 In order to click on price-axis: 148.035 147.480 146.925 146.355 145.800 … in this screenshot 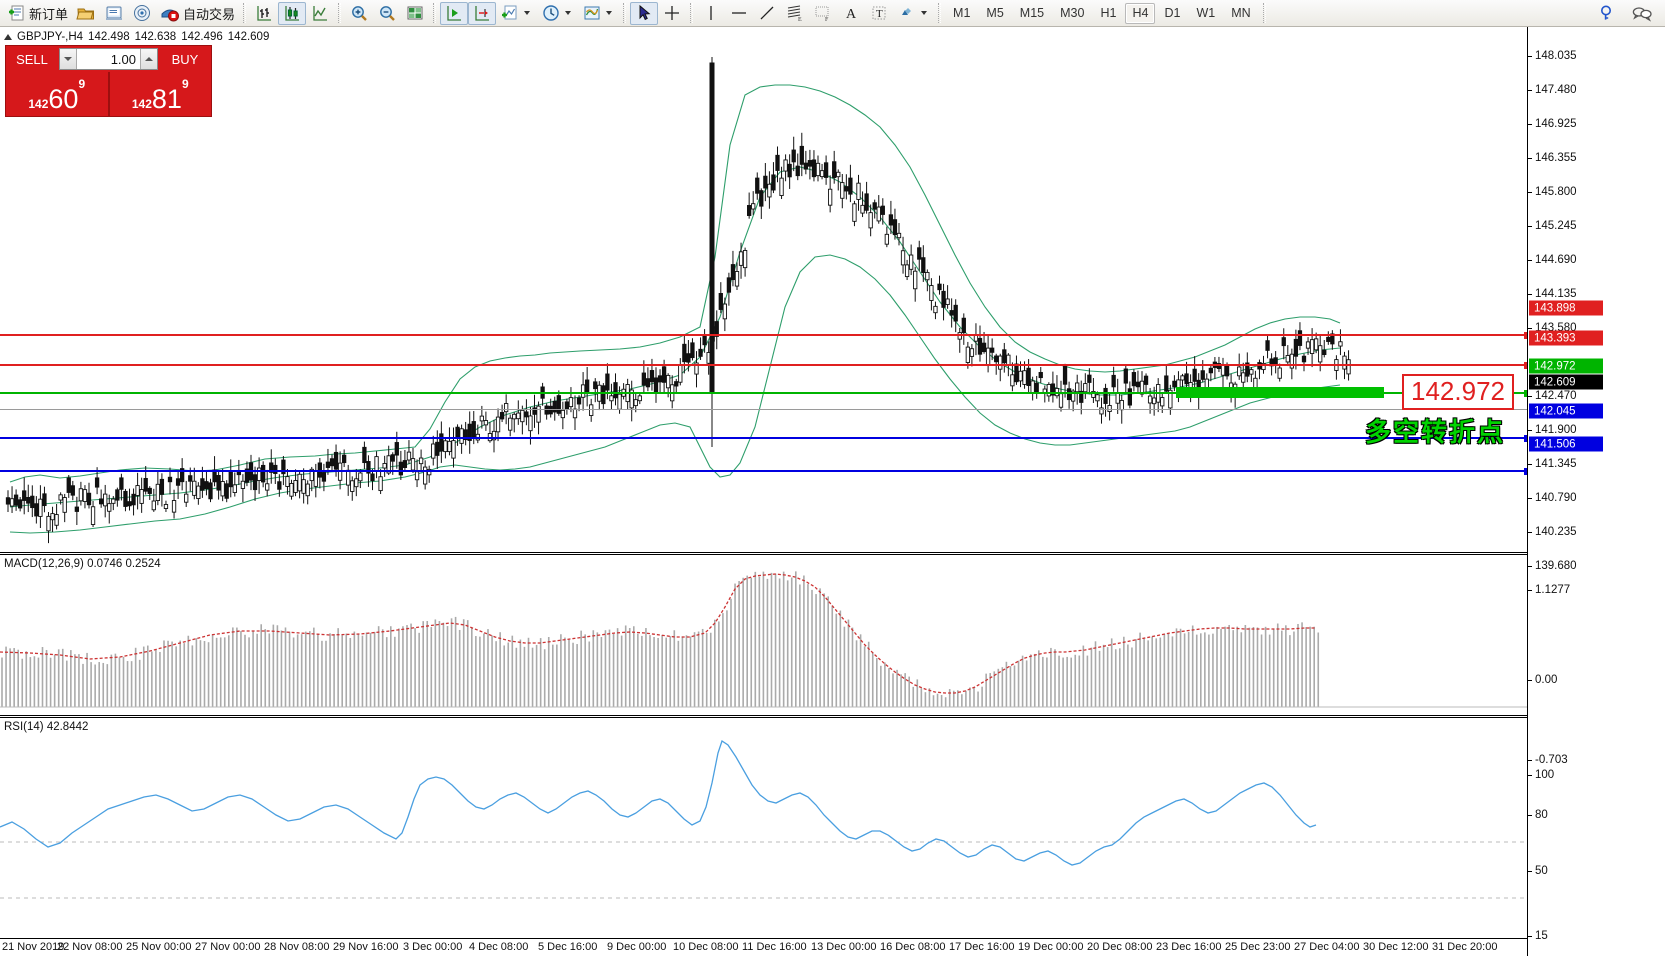, I will do `click(1596, 491)`.